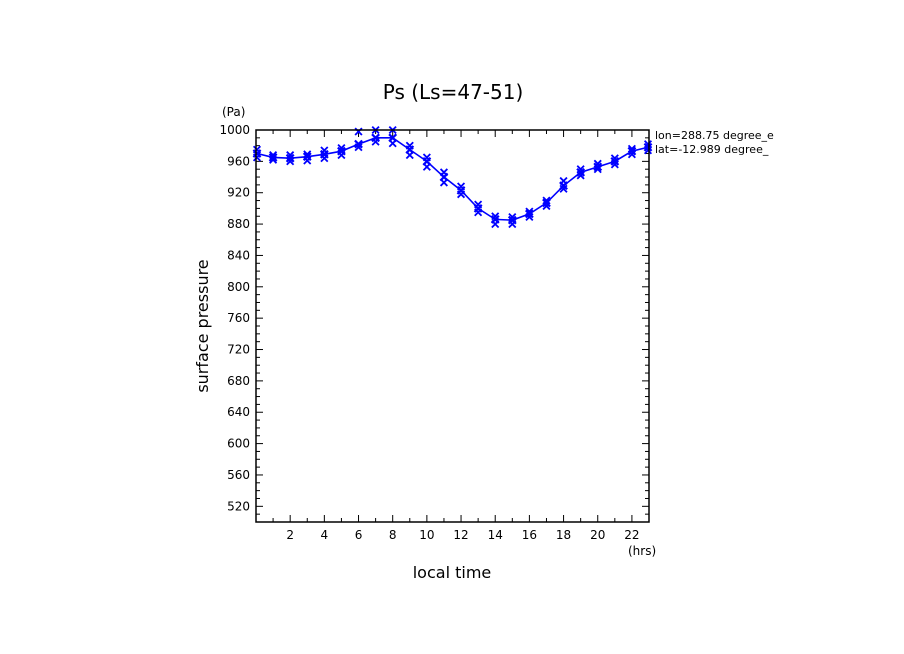  I want to click on y-tick-label: 1000, so click(234, 130).